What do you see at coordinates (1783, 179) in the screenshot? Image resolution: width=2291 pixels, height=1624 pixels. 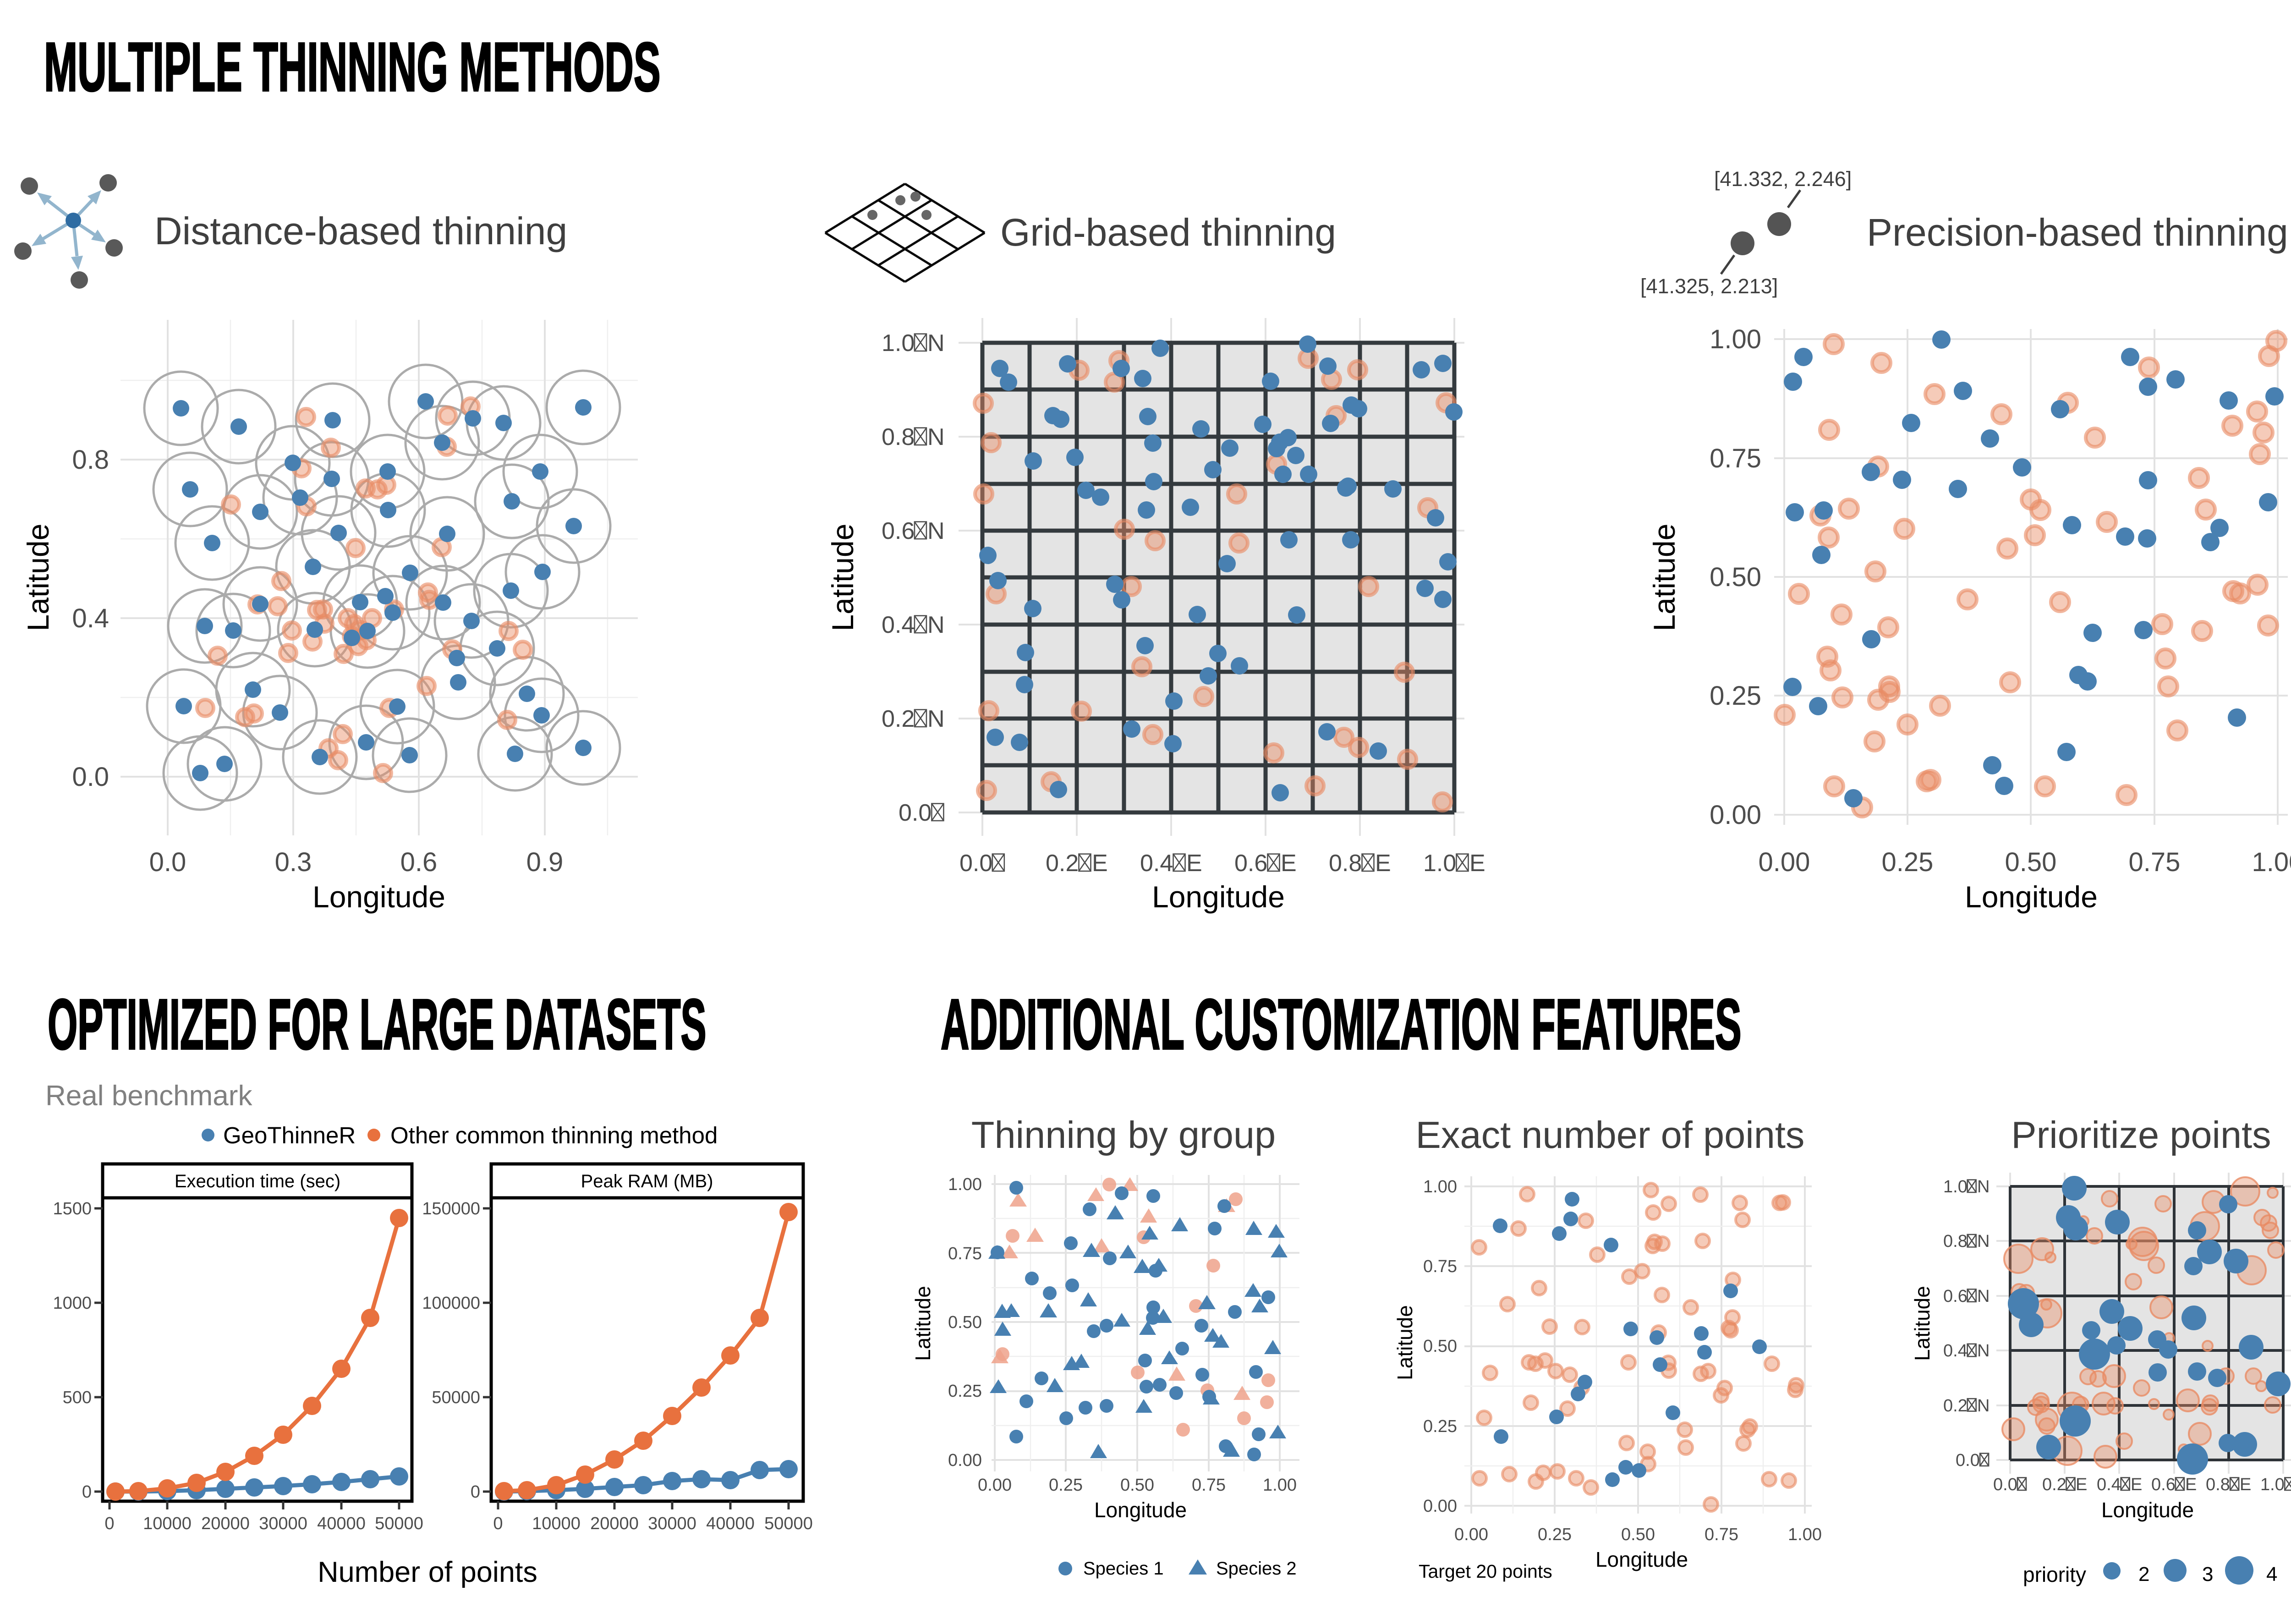 I see `svg-text: [41.332, 2.246]` at bounding box center [1783, 179].